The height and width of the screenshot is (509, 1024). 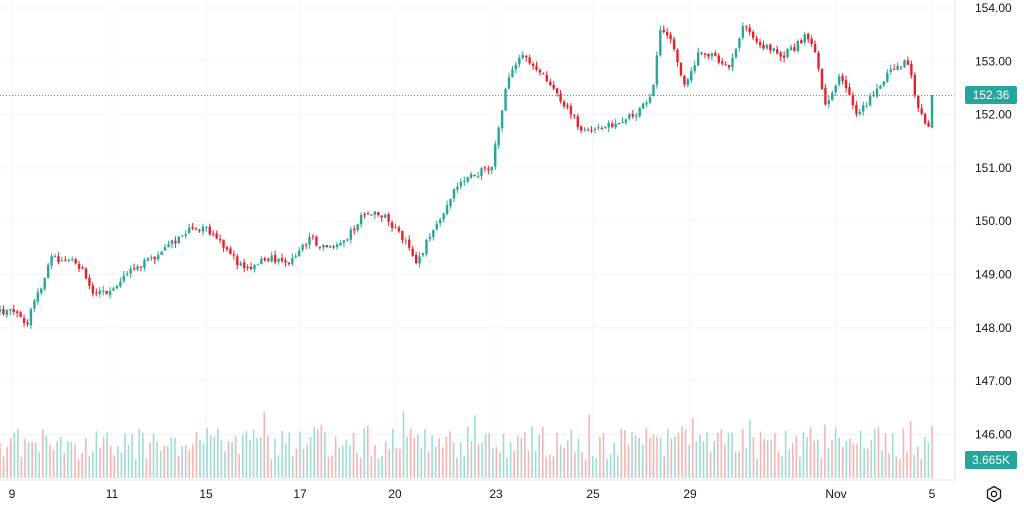 I want to click on price-tick-label: 148.00, so click(x=993, y=328).